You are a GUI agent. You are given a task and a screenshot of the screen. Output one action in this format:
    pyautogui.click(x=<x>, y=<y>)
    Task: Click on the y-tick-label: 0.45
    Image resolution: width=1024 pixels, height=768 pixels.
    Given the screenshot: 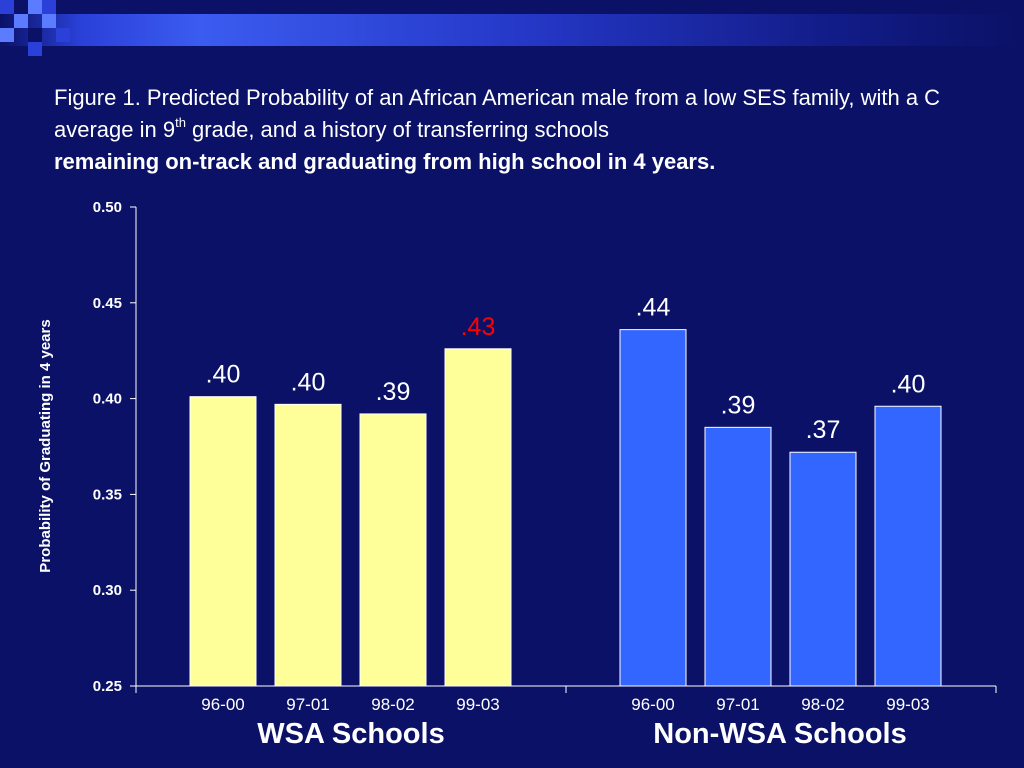 What is the action you would take?
    pyautogui.click(x=107, y=303)
    